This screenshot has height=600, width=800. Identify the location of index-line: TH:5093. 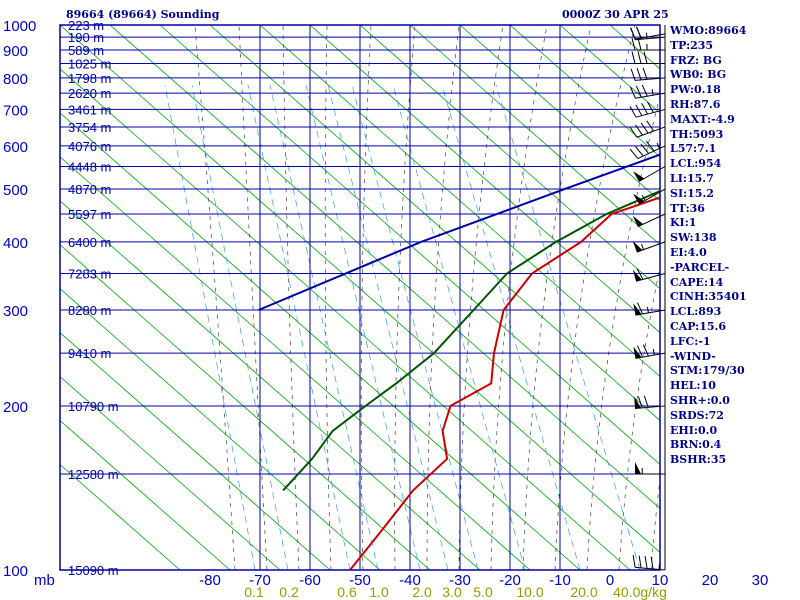
(697, 134).